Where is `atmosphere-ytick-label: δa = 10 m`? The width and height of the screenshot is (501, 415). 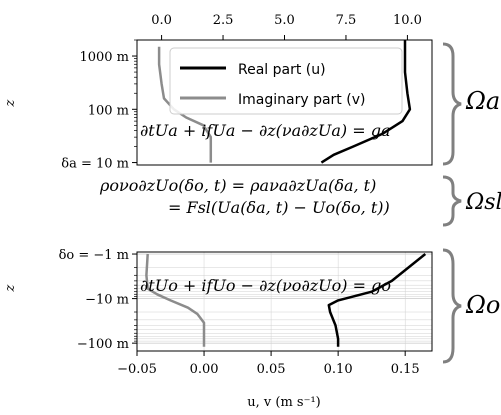
atmosphere-ytick-label: δa = 10 m is located at coordinates (95, 164).